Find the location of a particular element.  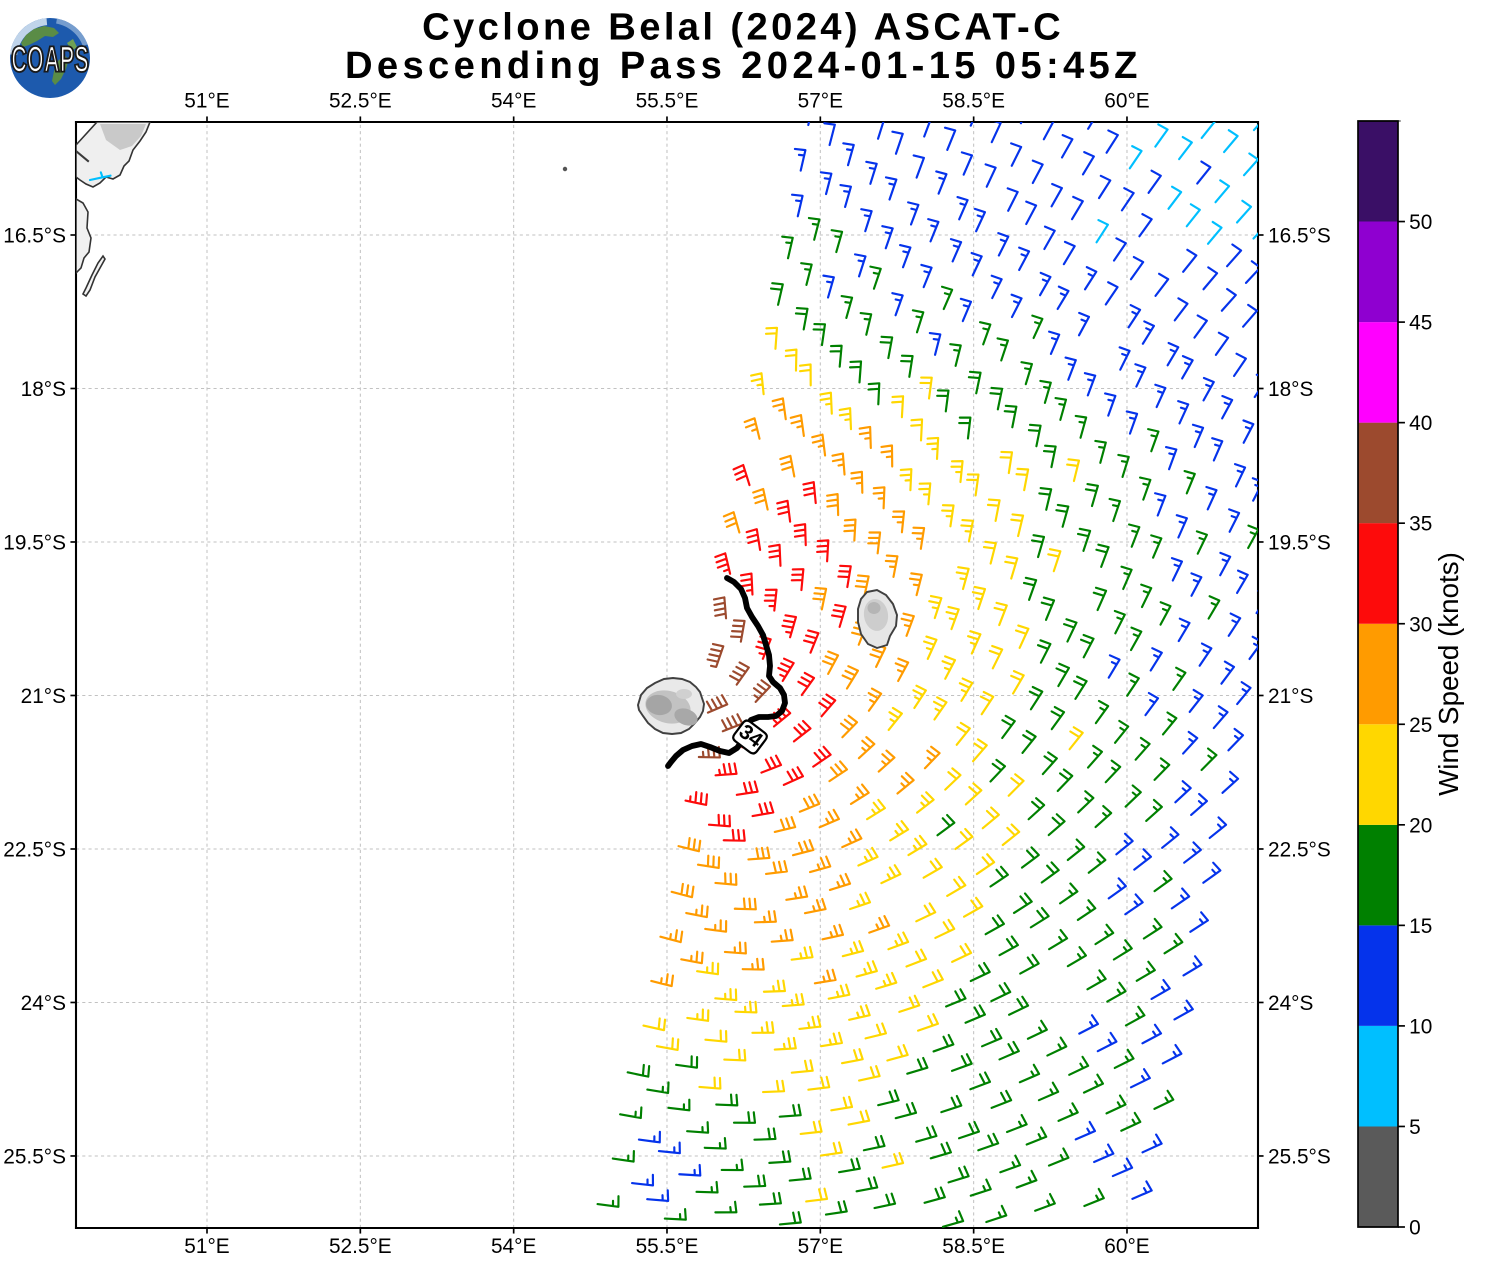

svg-text: 20 is located at coordinates (1420, 825).